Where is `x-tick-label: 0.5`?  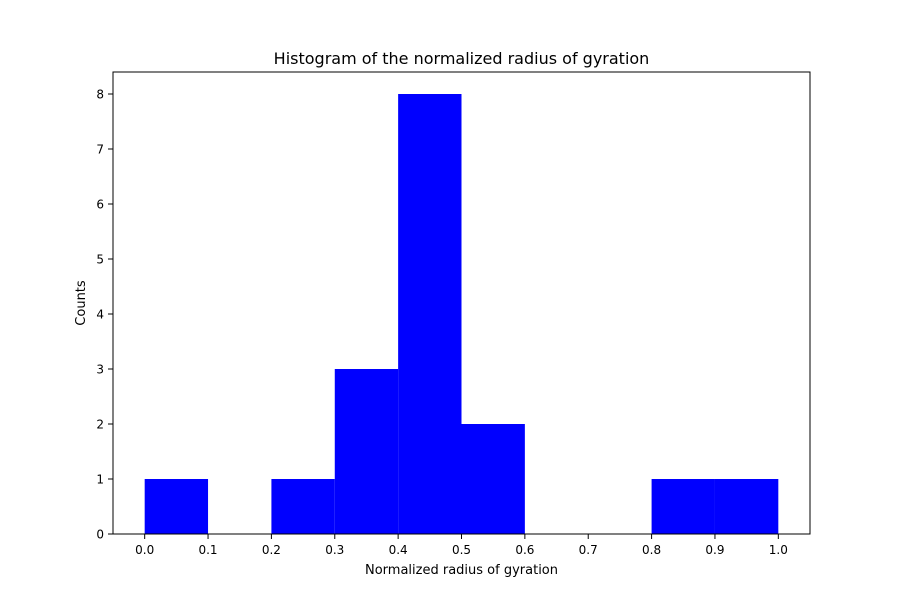 x-tick-label: 0.5 is located at coordinates (461, 550).